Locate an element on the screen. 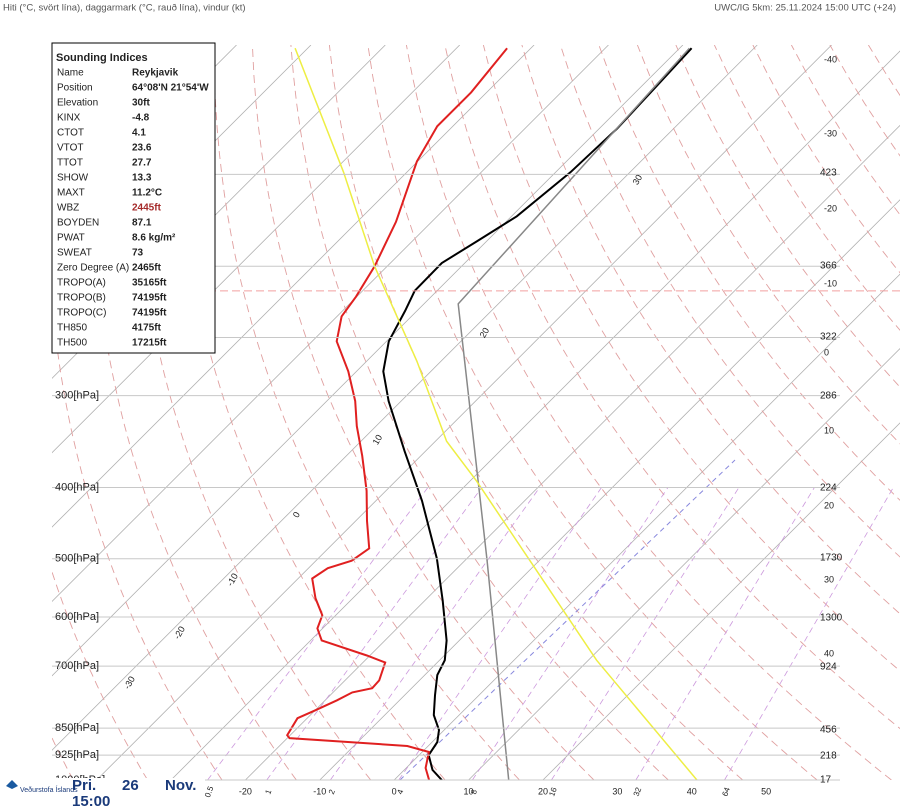 This screenshot has height=808, width=900. index-name: TH850 is located at coordinates (72, 328).